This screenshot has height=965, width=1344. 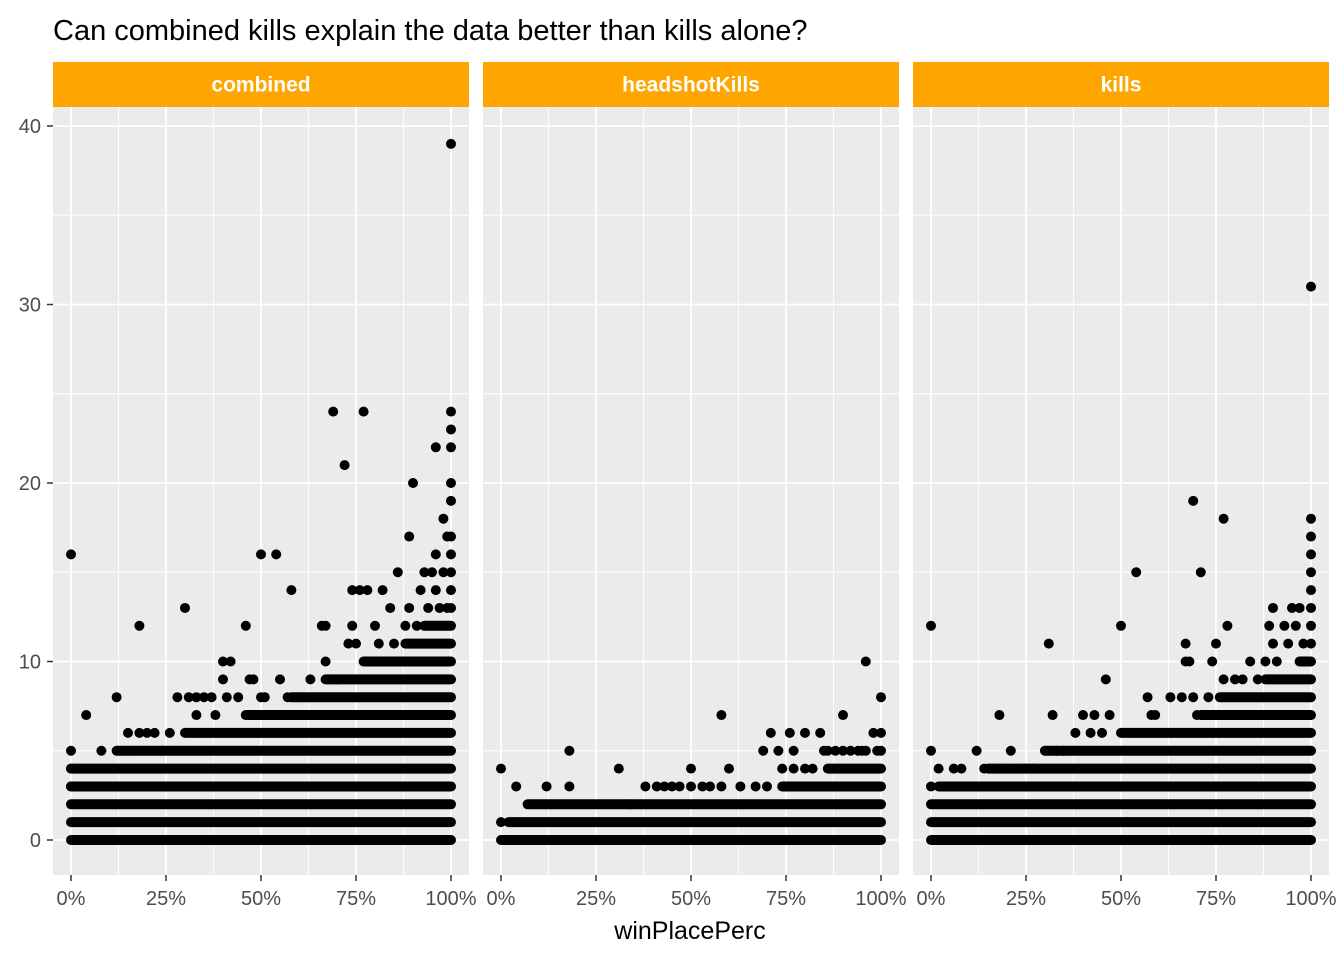 I want to click on x-tick-label: 50%, so click(x=691, y=899).